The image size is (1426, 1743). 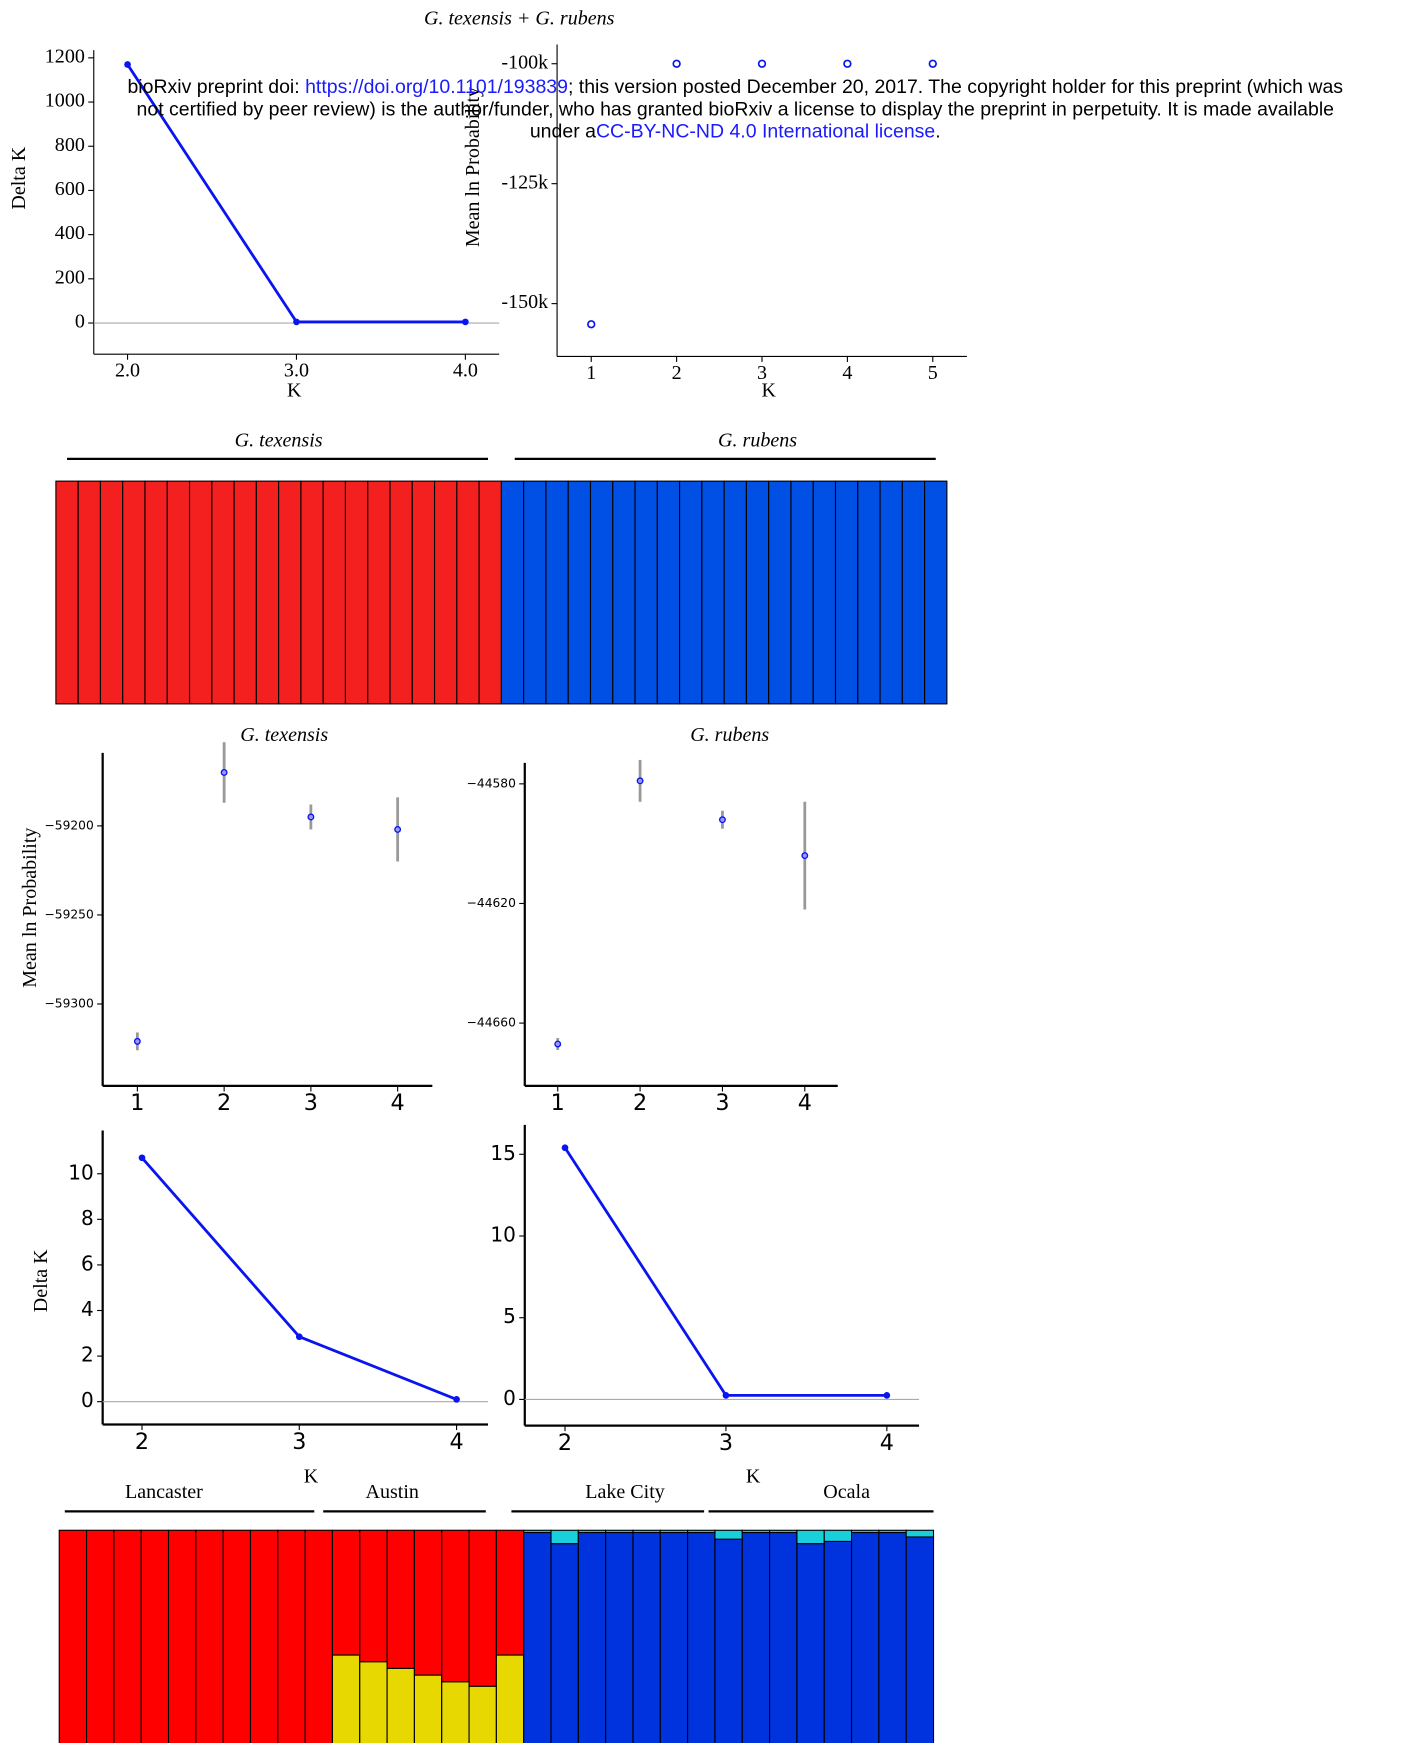 What do you see at coordinates (284, 735) in the screenshot?
I see `chart-title: G. texensis` at bounding box center [284, 735].